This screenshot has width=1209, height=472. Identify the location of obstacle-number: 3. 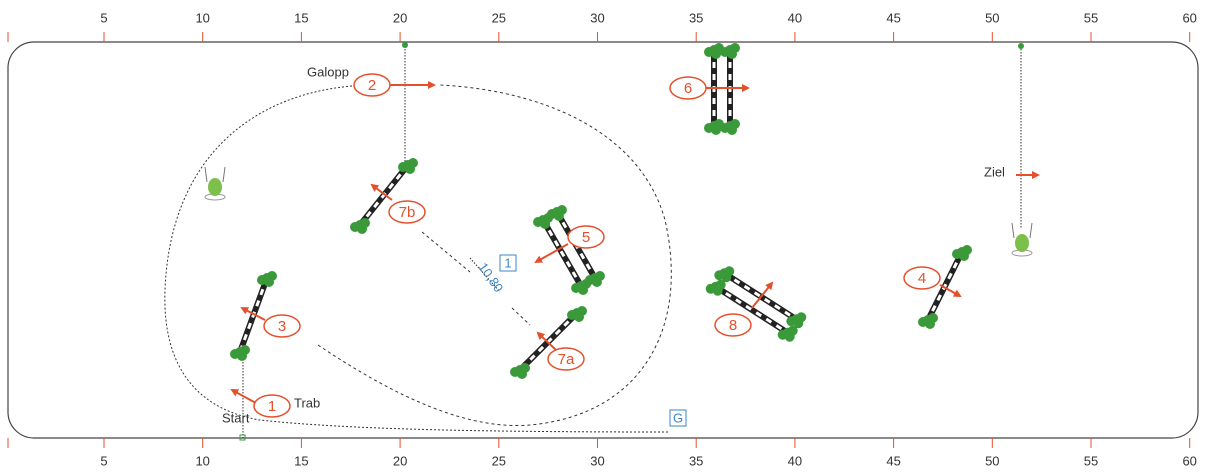
(282, 326).